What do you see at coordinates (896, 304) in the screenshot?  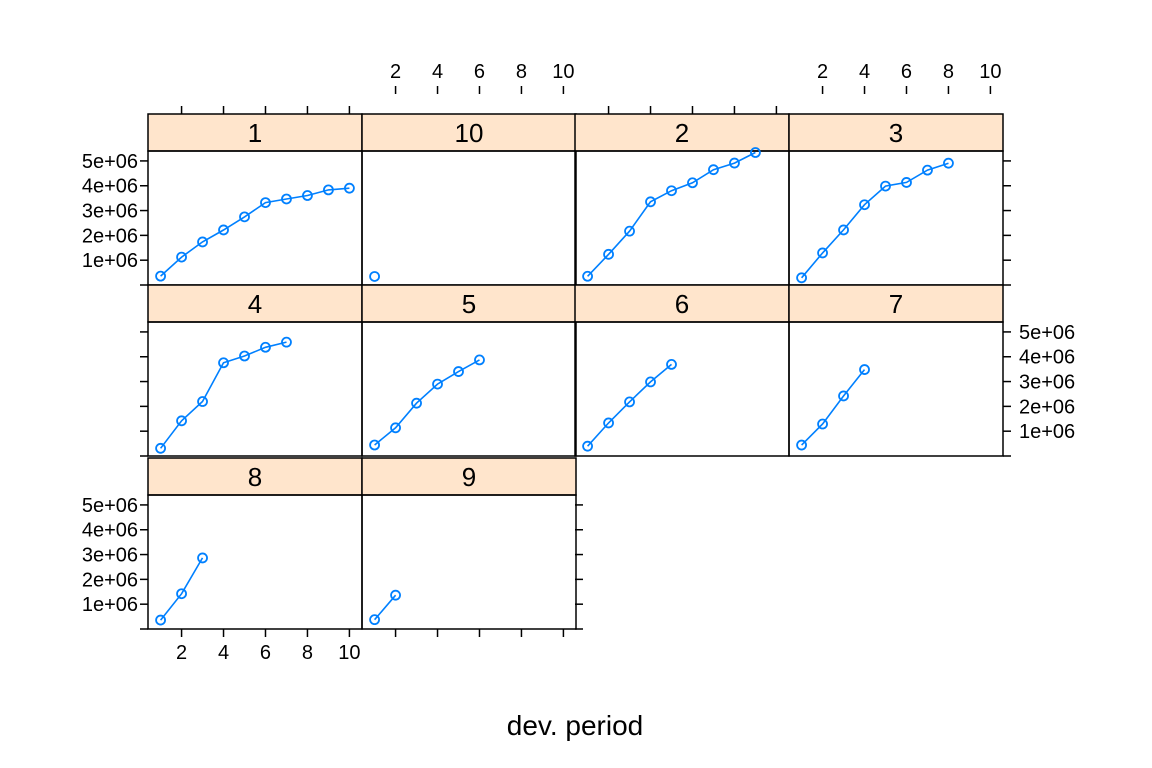 I see `strip-label-7: 7` at bounding box center [896, 304].